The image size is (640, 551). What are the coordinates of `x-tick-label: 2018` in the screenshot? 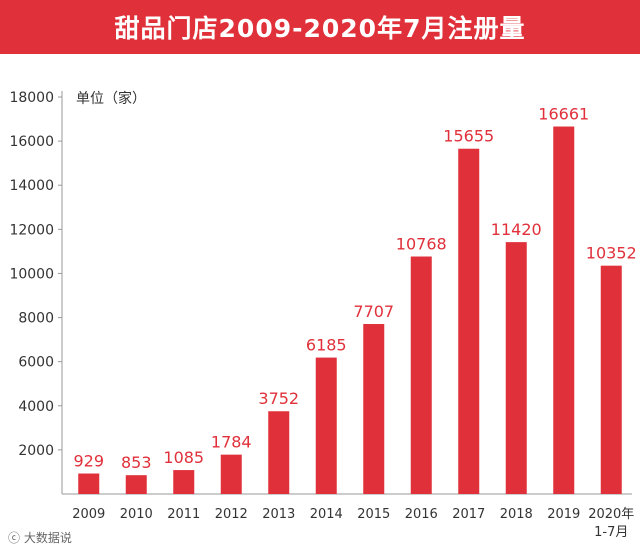 It's located at (516, 514).